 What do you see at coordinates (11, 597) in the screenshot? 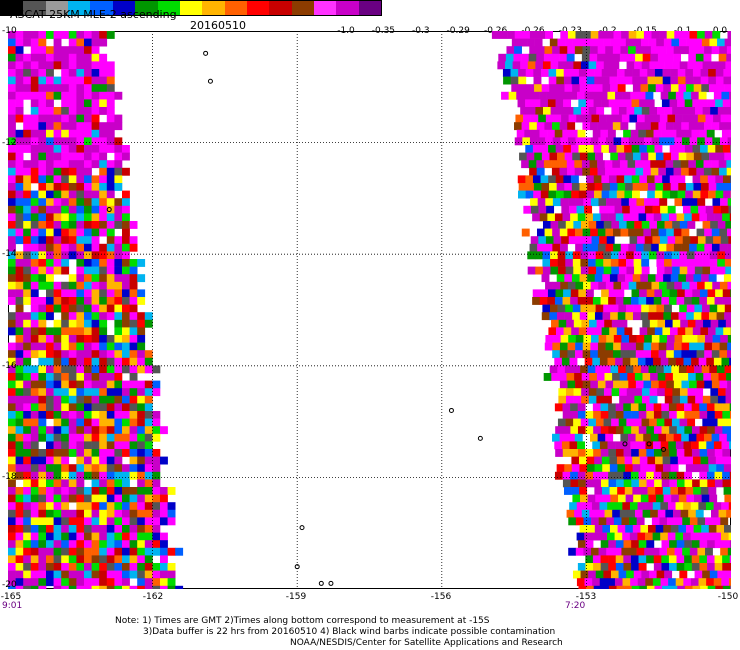
I see `lon-label: -165` at bounding box center [11, 597].